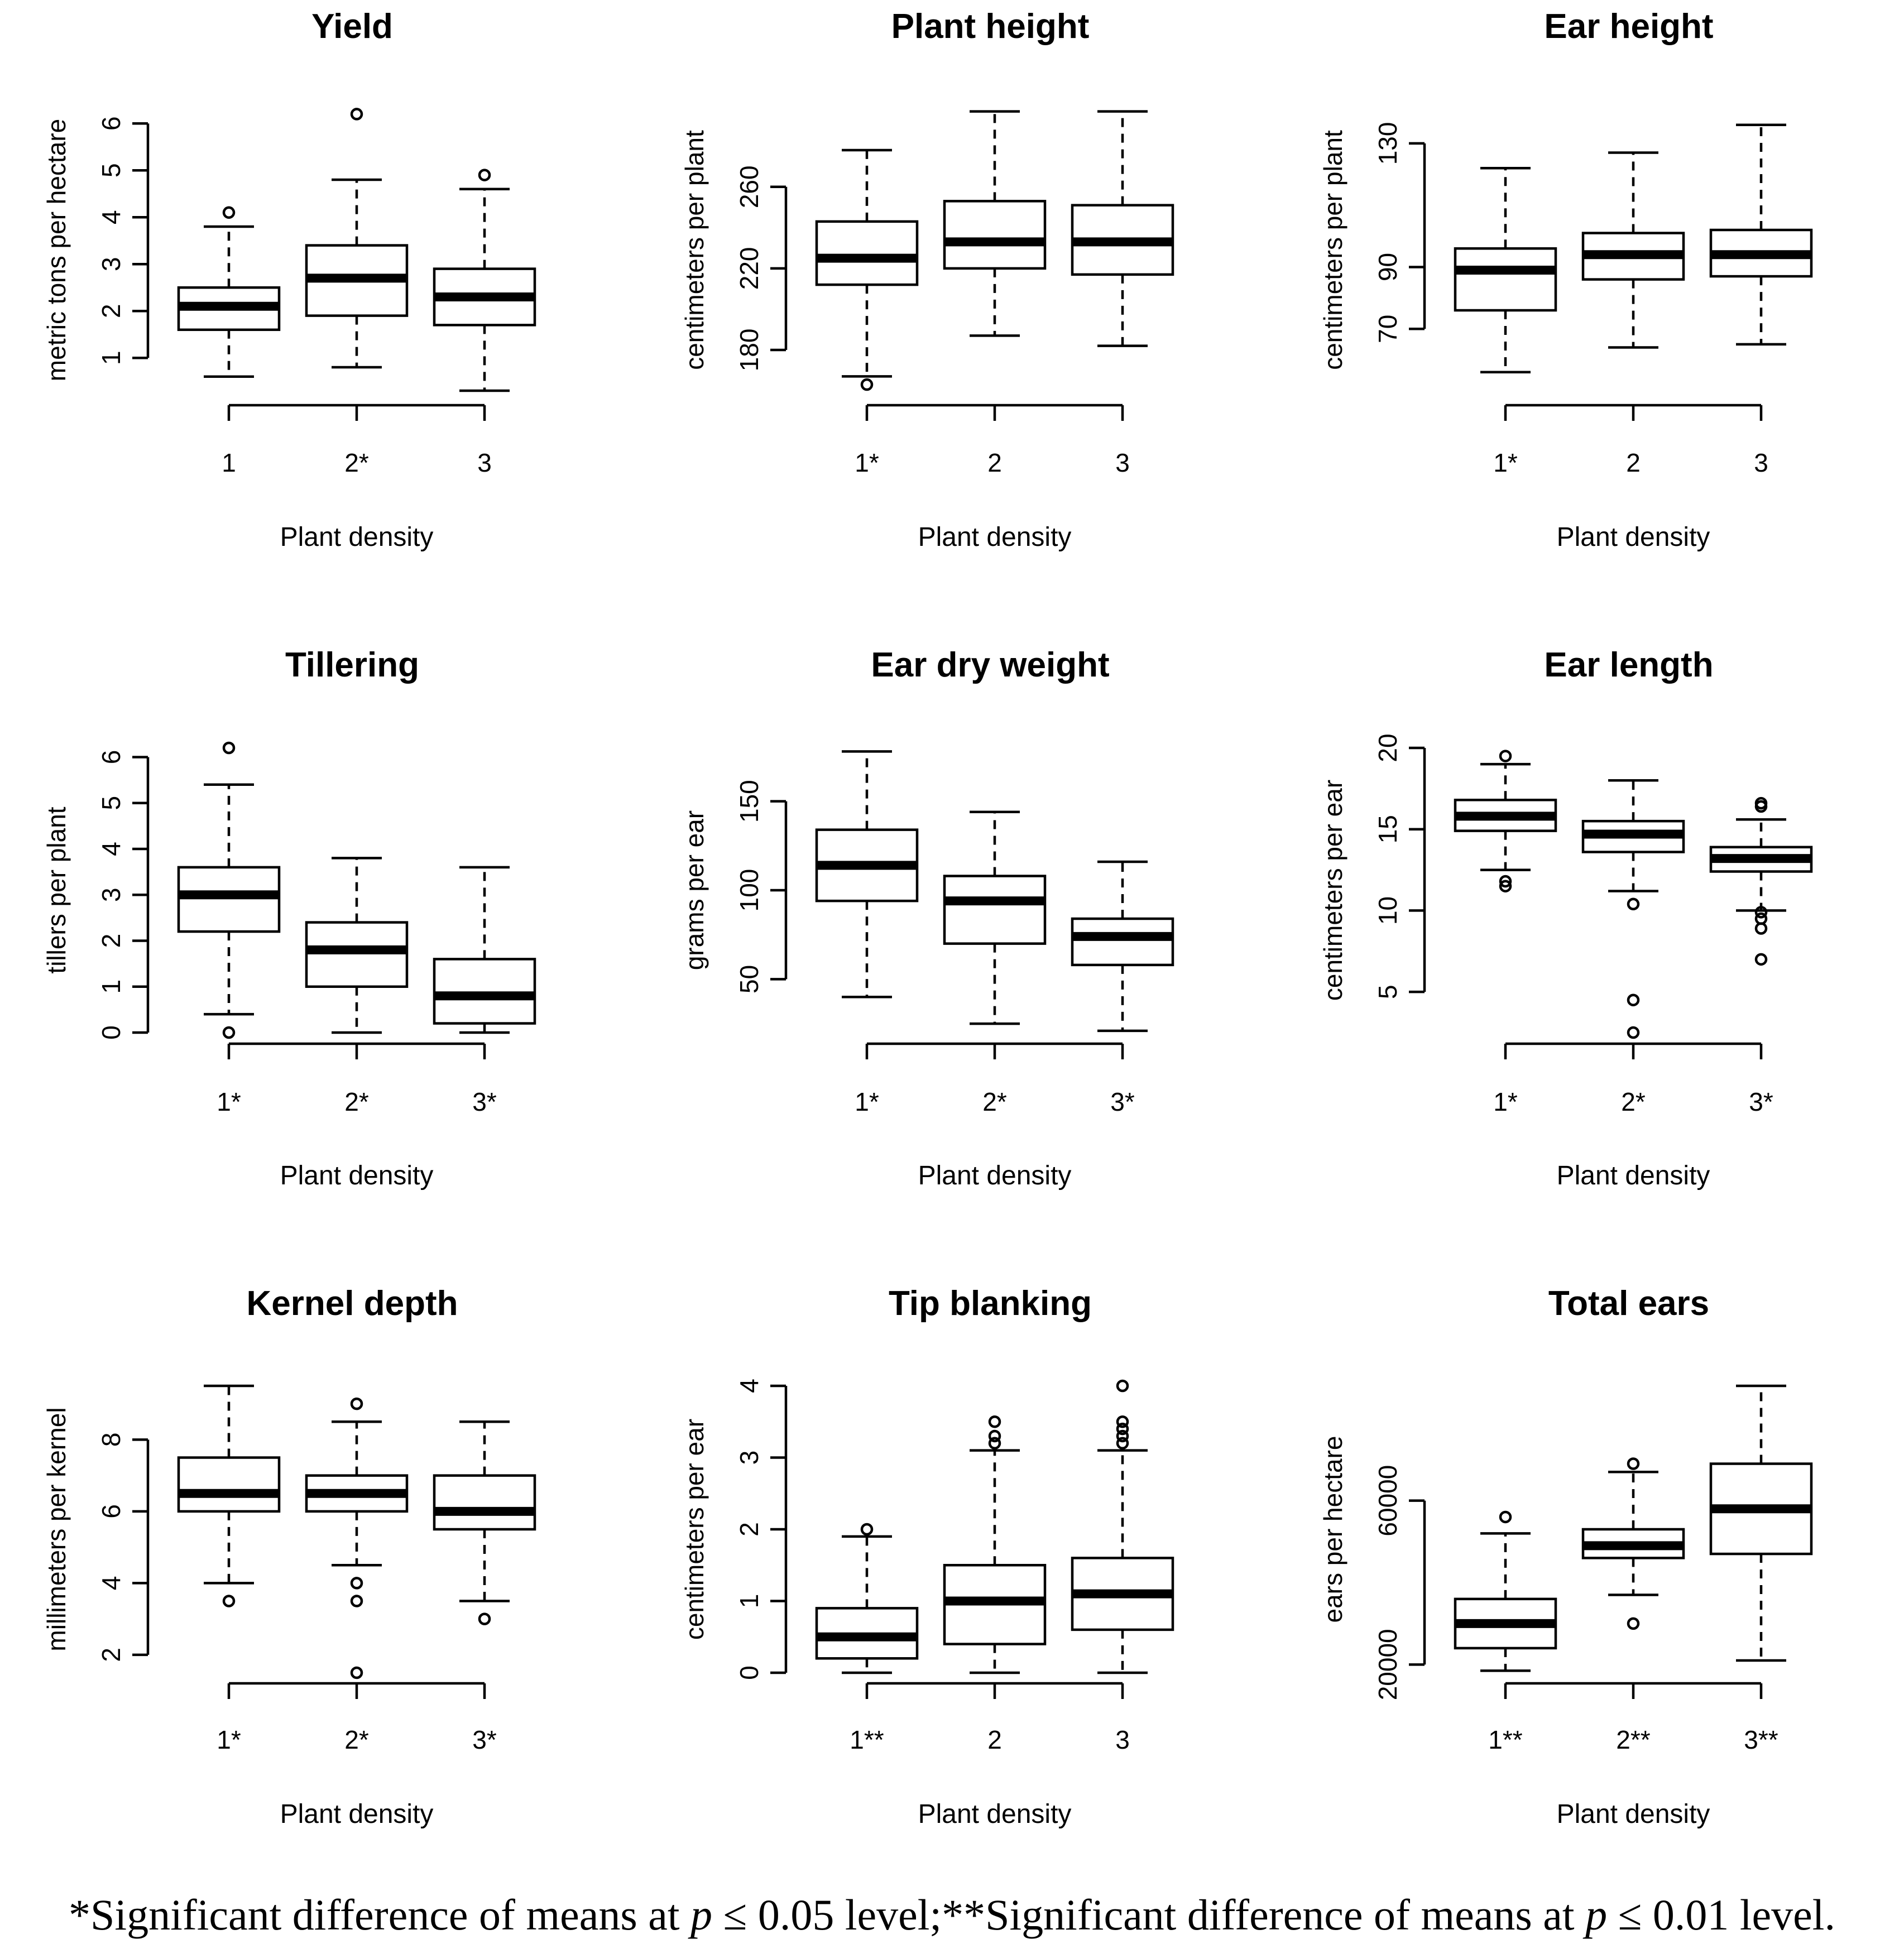 Image resolution: width=1904 pixels, height=1944 pixels. I want to click on x-tick-label: 3*, so click(484, 1740).